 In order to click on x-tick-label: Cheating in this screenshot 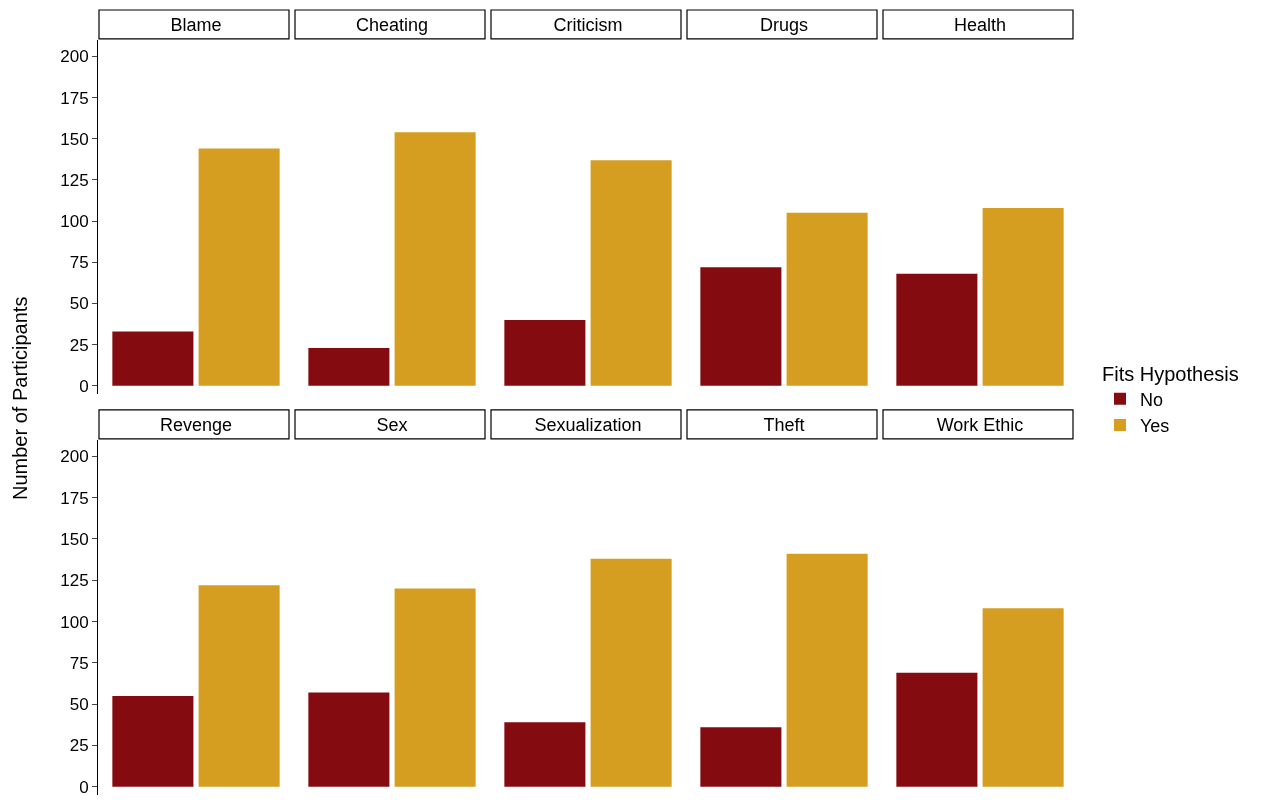, I will do `click(392, 25)`.